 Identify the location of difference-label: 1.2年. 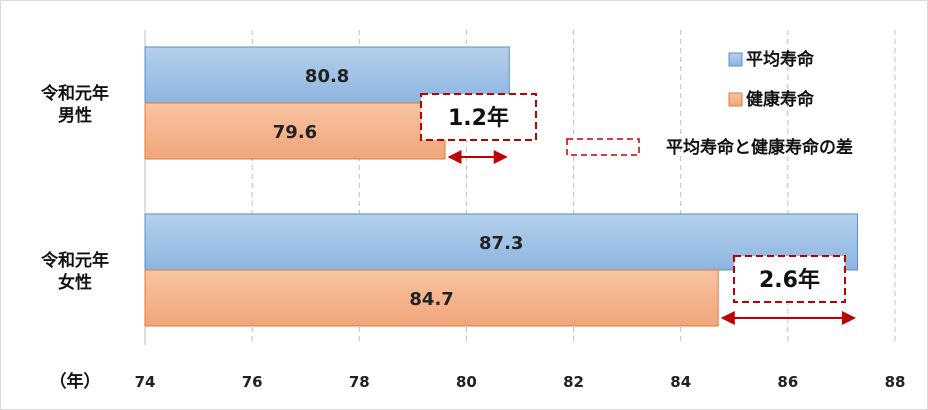
(478, 118).